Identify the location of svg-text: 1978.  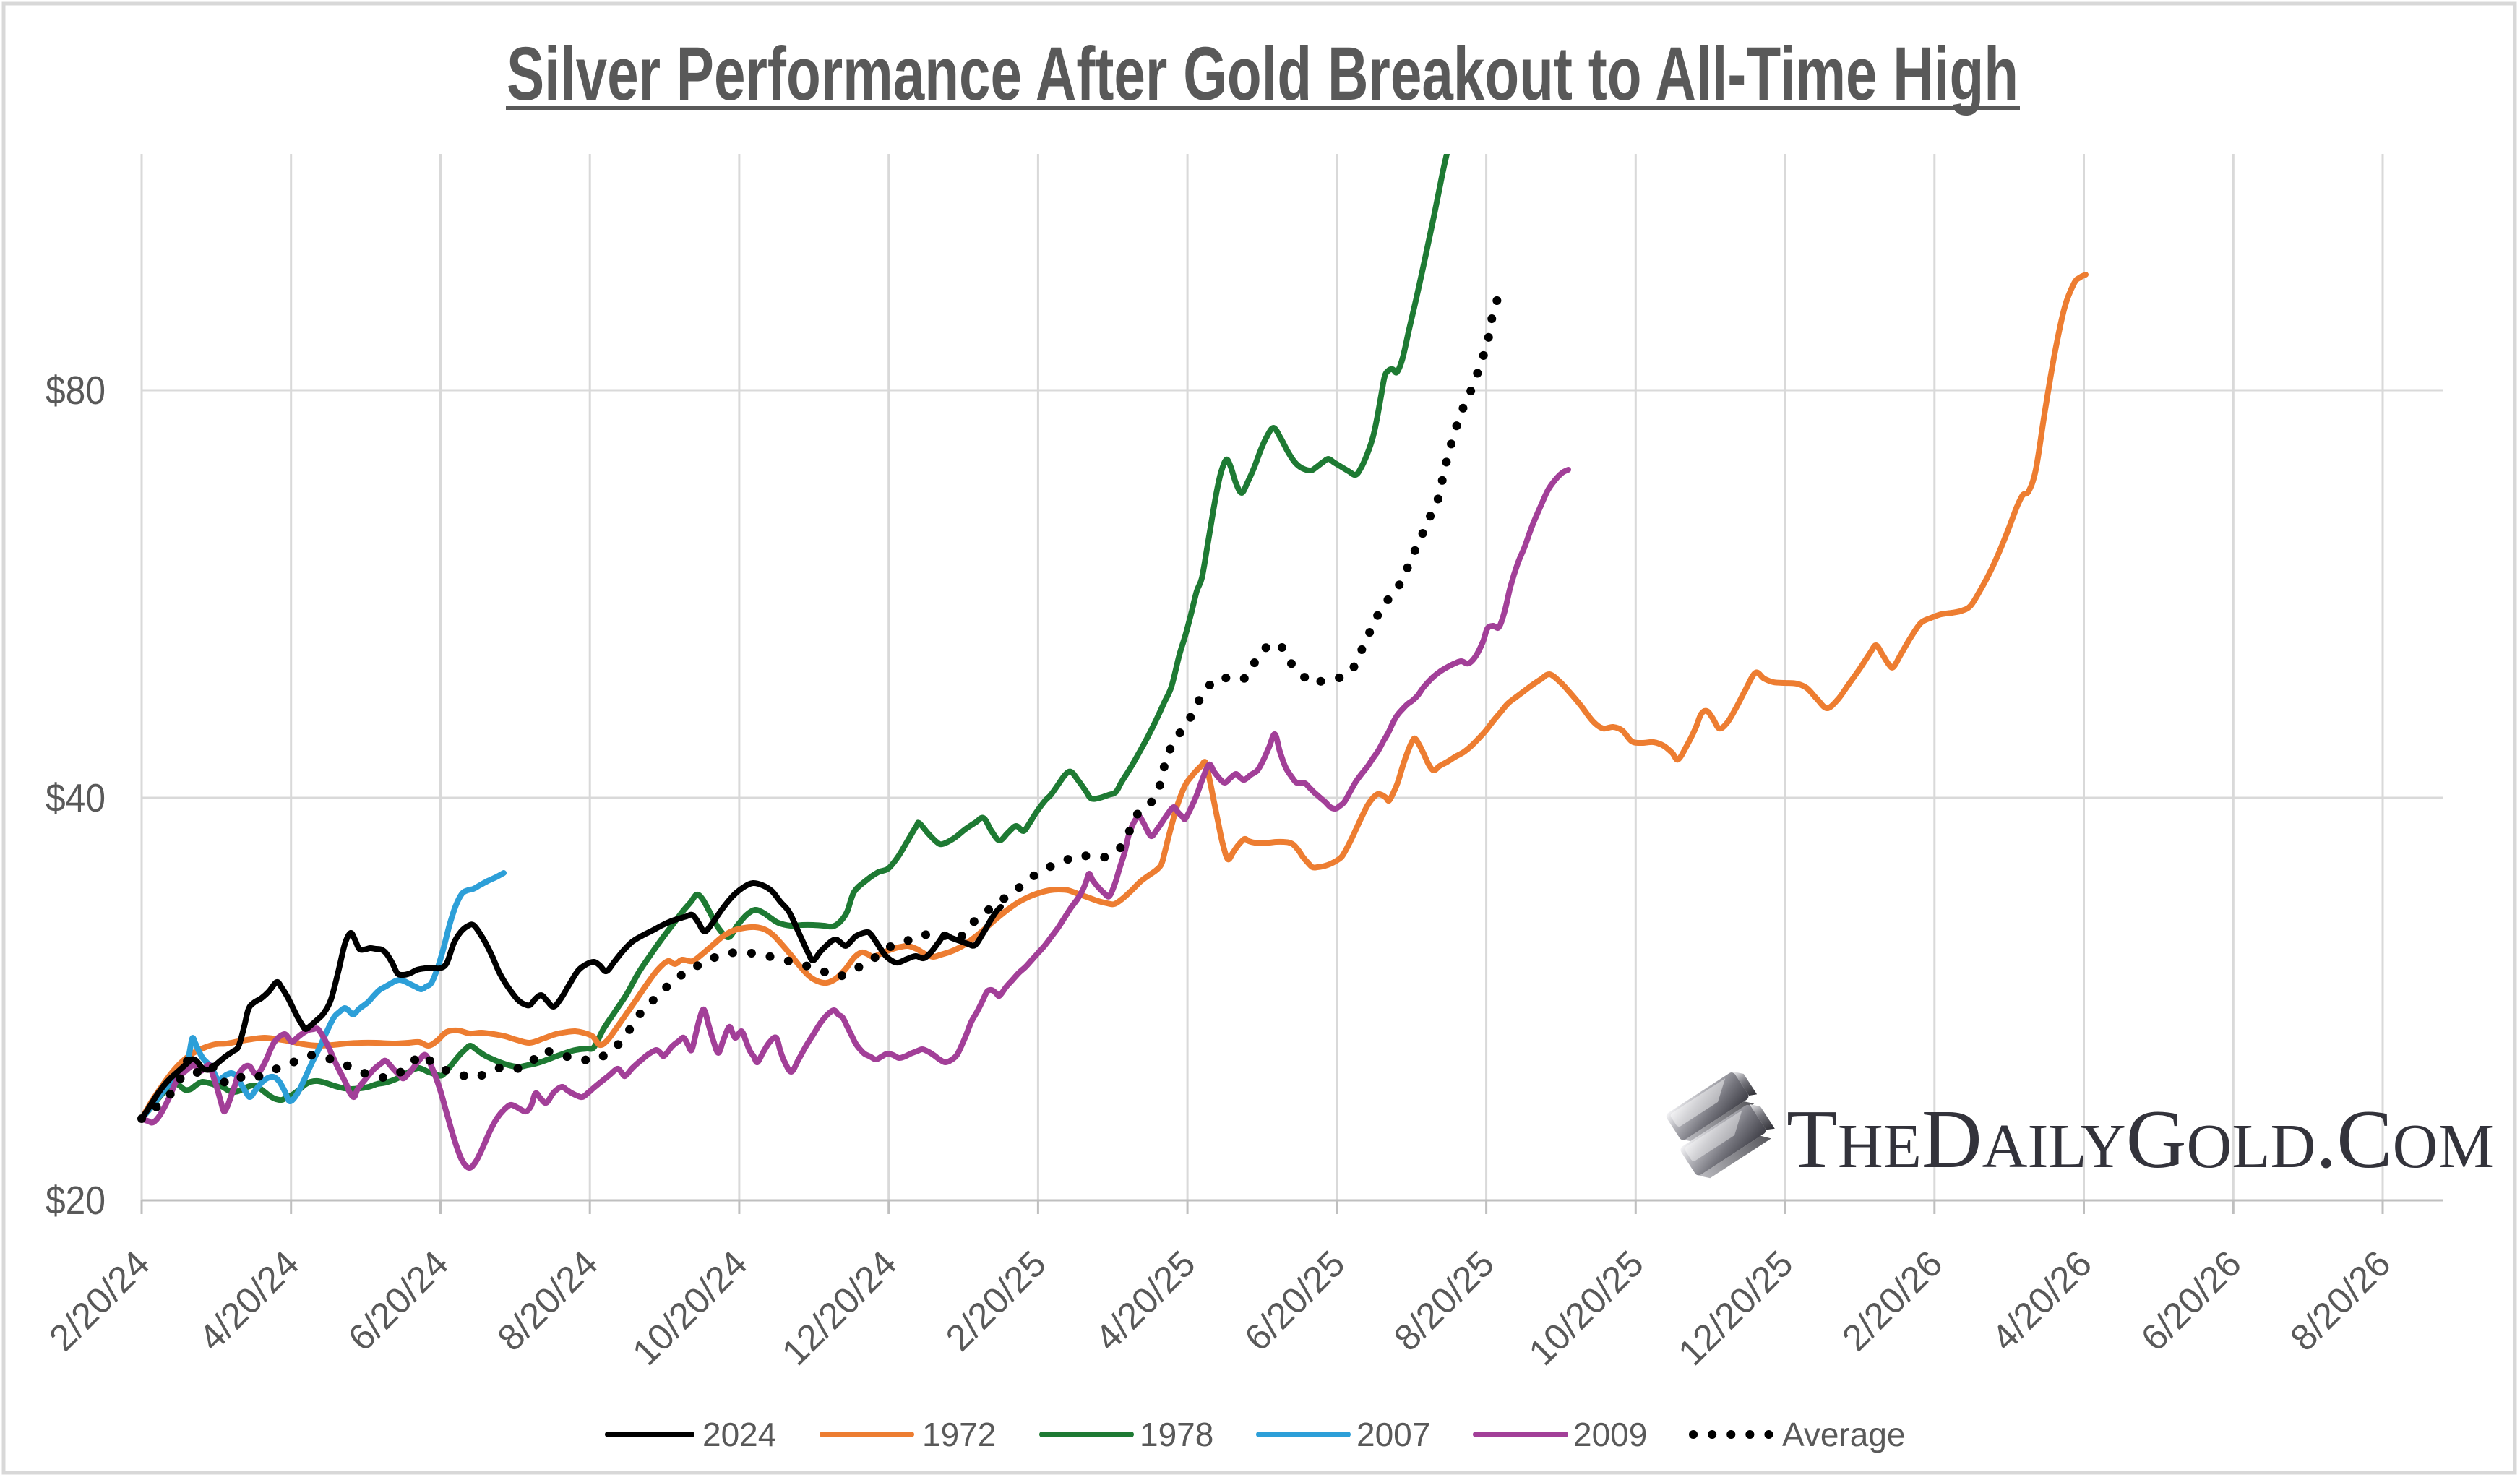
(1176, 1434).